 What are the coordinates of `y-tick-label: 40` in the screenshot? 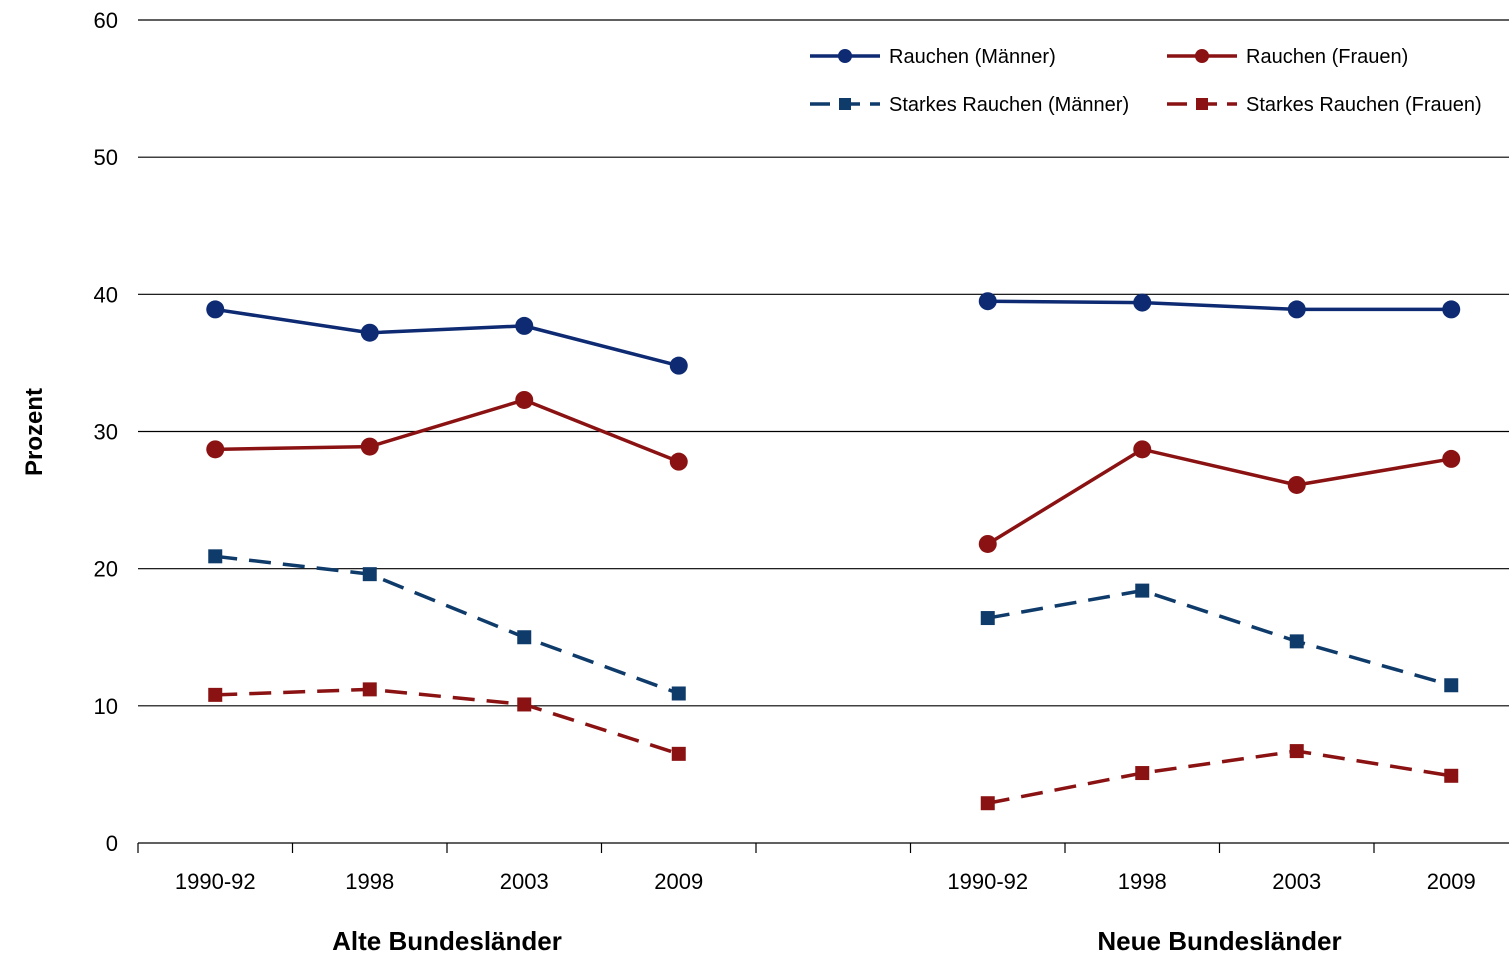 It's located at (106, 294).